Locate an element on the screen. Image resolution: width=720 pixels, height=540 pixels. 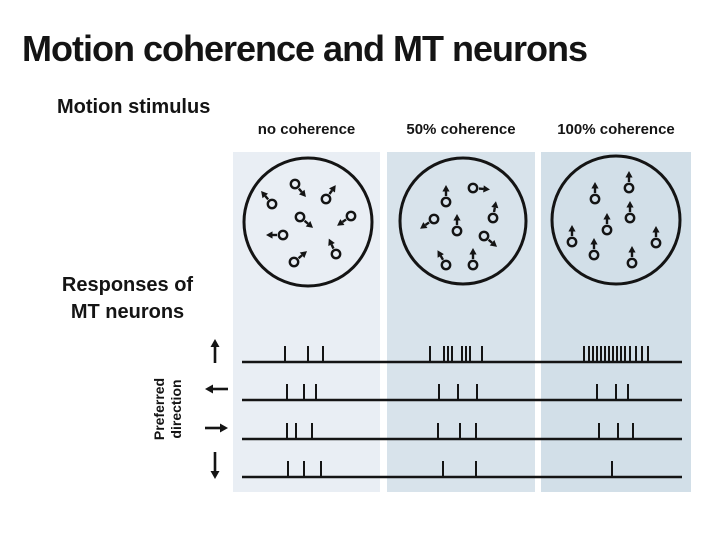
motion-stimulus-label: Motion stimulus is located at coordinates (134, 107).